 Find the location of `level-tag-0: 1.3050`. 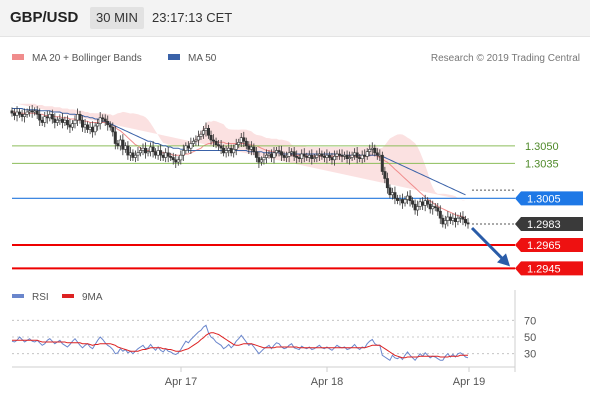

level-tag-0: 1.3050 is located at coordinates (542, 147).